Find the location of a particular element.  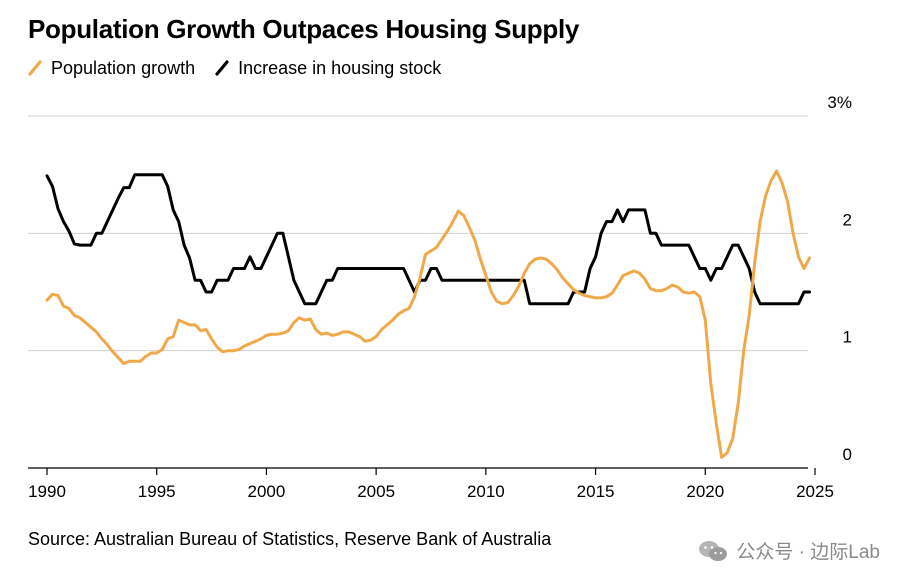

x-tick-label: 2020 is located at coordinates (705, 491).